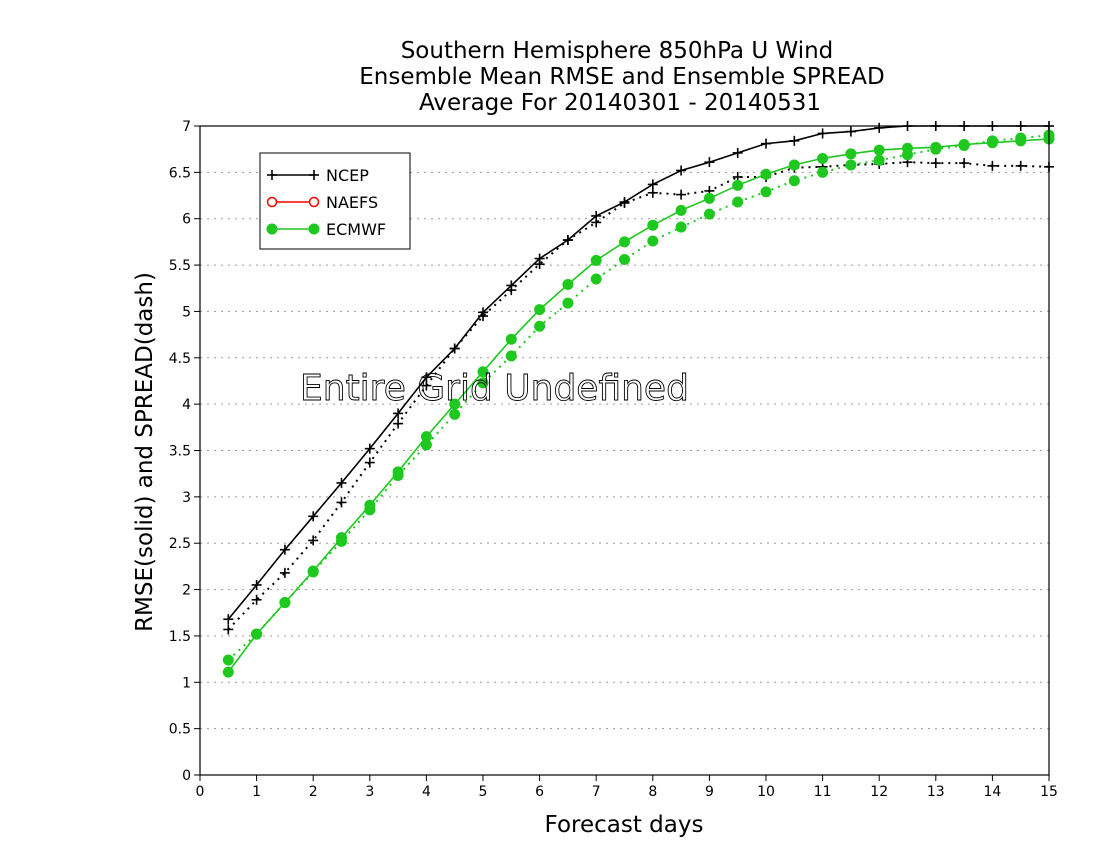 This screenshot has width=1100, height=850. Describe the element at coordinates (186, 312) in the screenshot. I see `y-tick-label-5: 5` at that location.